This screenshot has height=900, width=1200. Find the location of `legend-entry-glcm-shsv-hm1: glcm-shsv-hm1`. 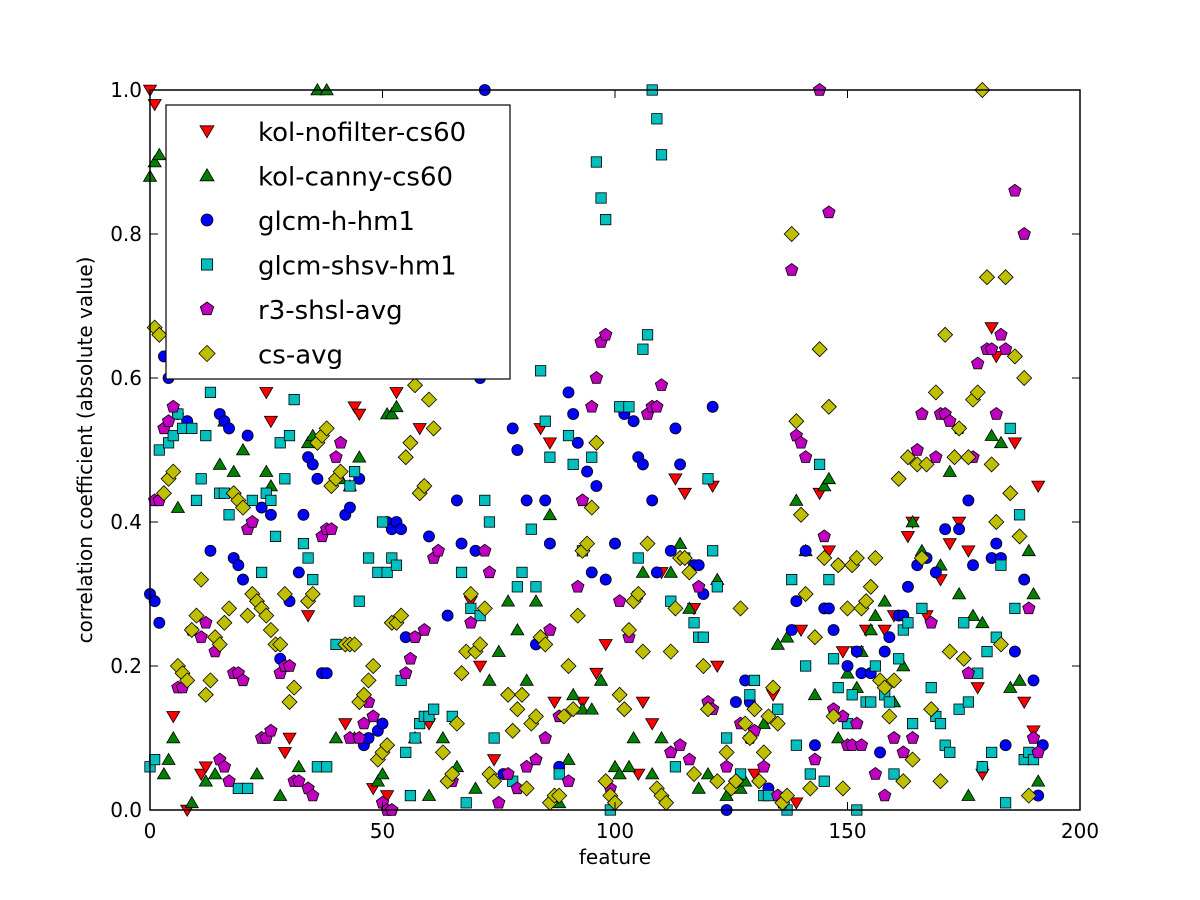

legend-entry-glcm-shsv-hm1: glcm-shsv-hm1 is located at coordinates (328, 267).